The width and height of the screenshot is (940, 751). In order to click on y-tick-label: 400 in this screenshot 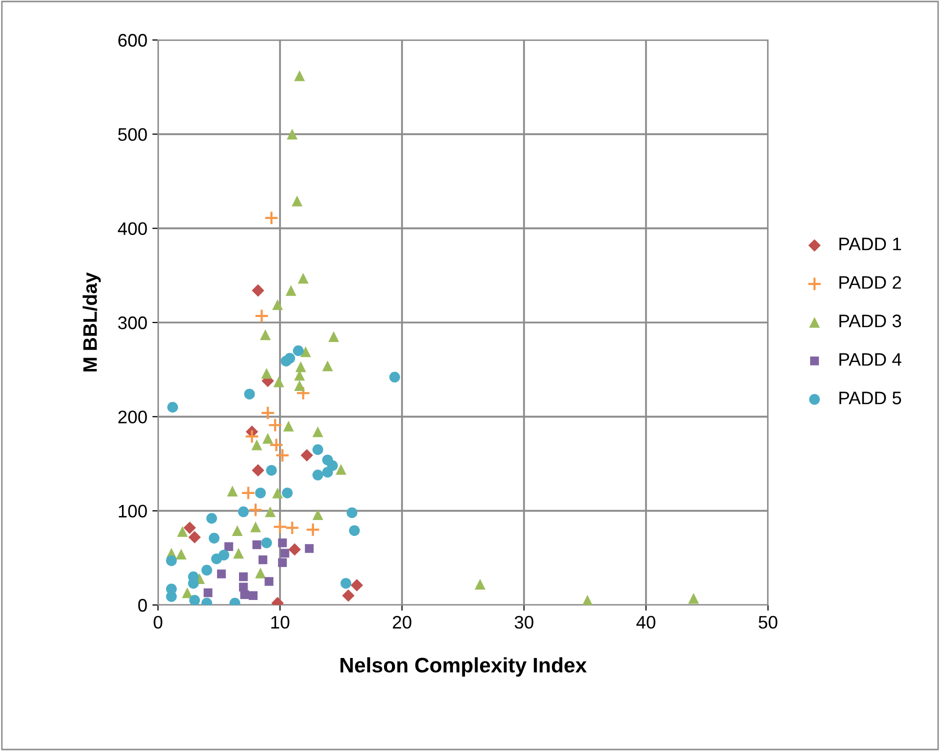, I will do `click(132, 229)`.